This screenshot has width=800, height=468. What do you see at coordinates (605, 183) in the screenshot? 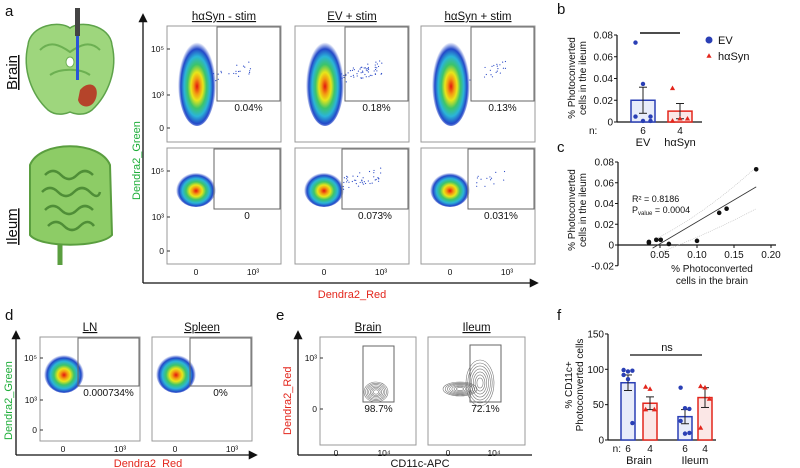
I see `y-tick-label: 0.06` at bounding box center [605, 183].